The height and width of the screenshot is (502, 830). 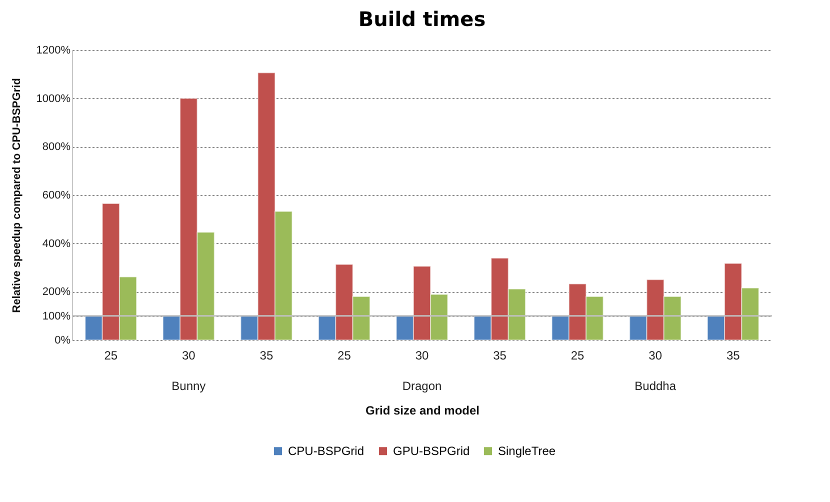 I want to click on y-axis-title: Relative speedup compared to CPU-BSPGrid, so click(x=17, y=195).